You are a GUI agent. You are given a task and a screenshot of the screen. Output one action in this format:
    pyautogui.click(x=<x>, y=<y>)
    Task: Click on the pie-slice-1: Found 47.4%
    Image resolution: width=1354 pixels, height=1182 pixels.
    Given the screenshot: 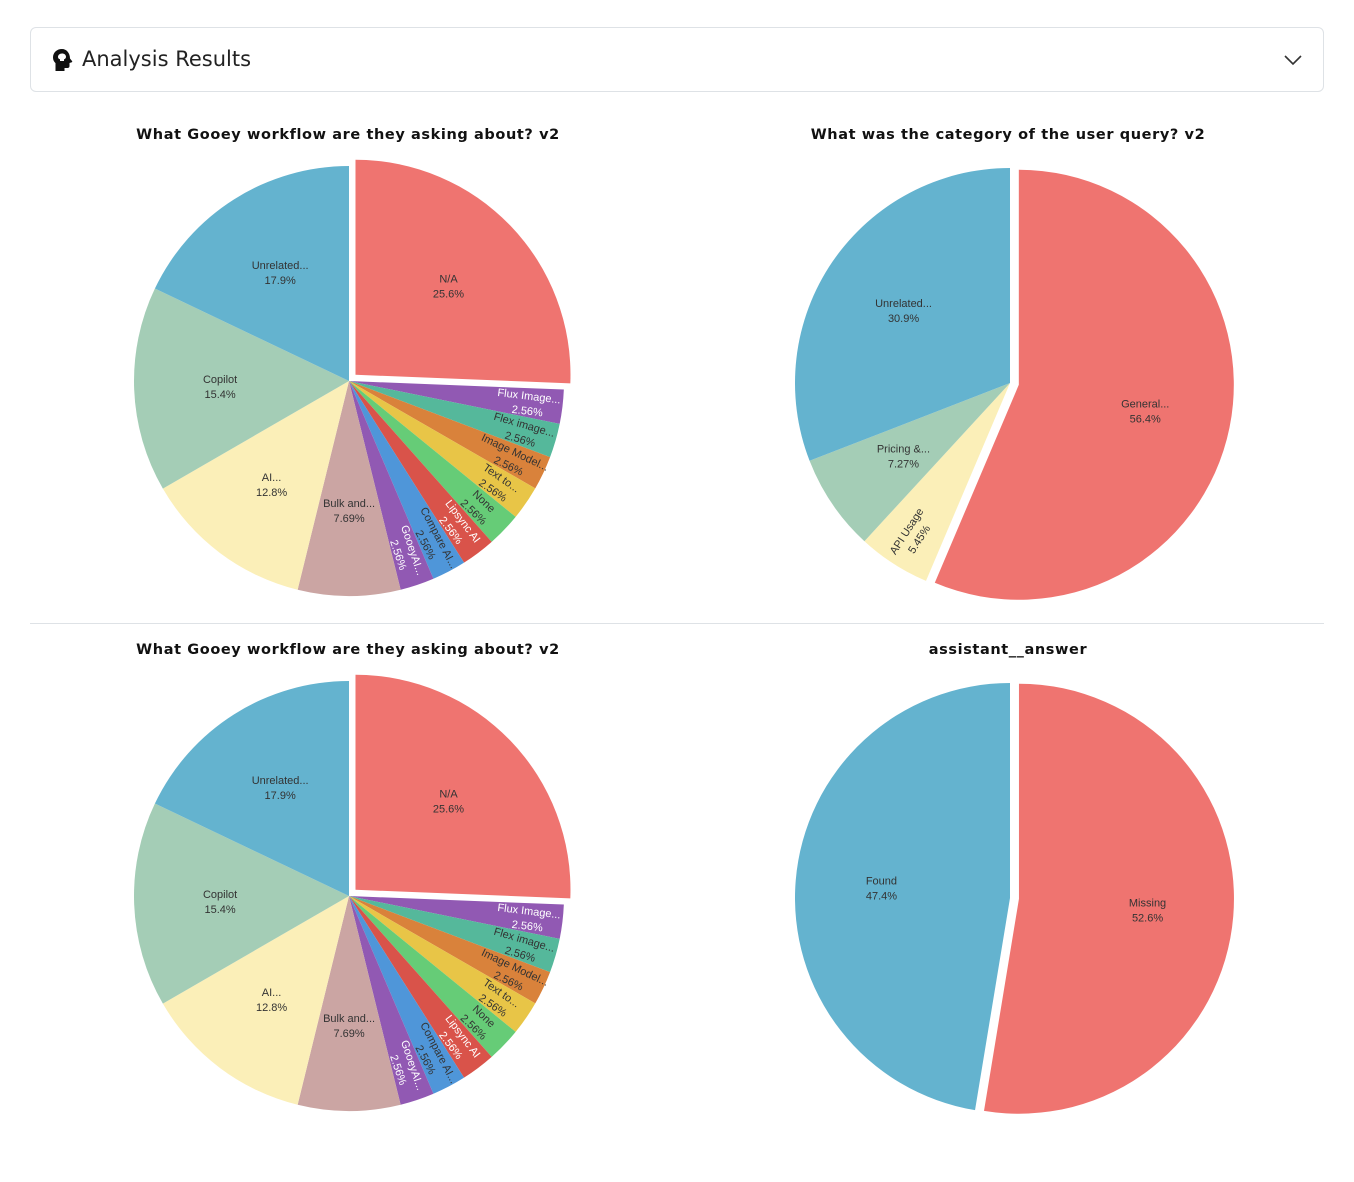 What is the action you would take?
    pyautogui.click(x=902, y=897)
    